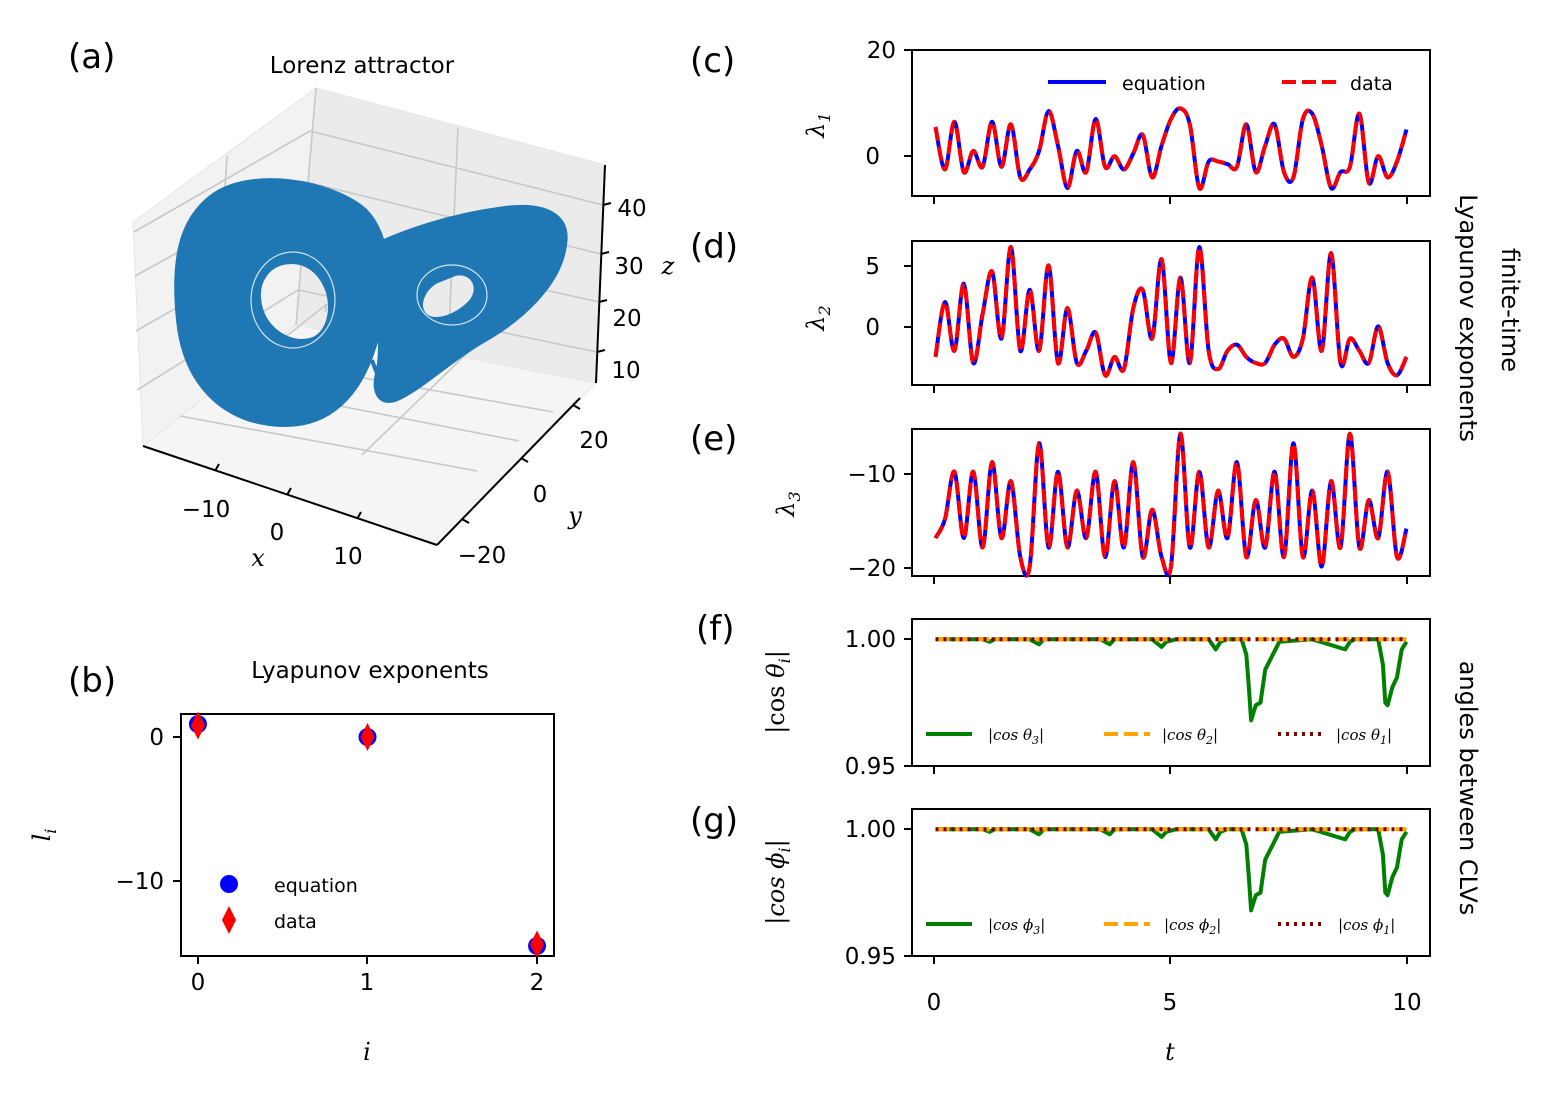  I want to click on z-axis-label: z, so click(668, 266).